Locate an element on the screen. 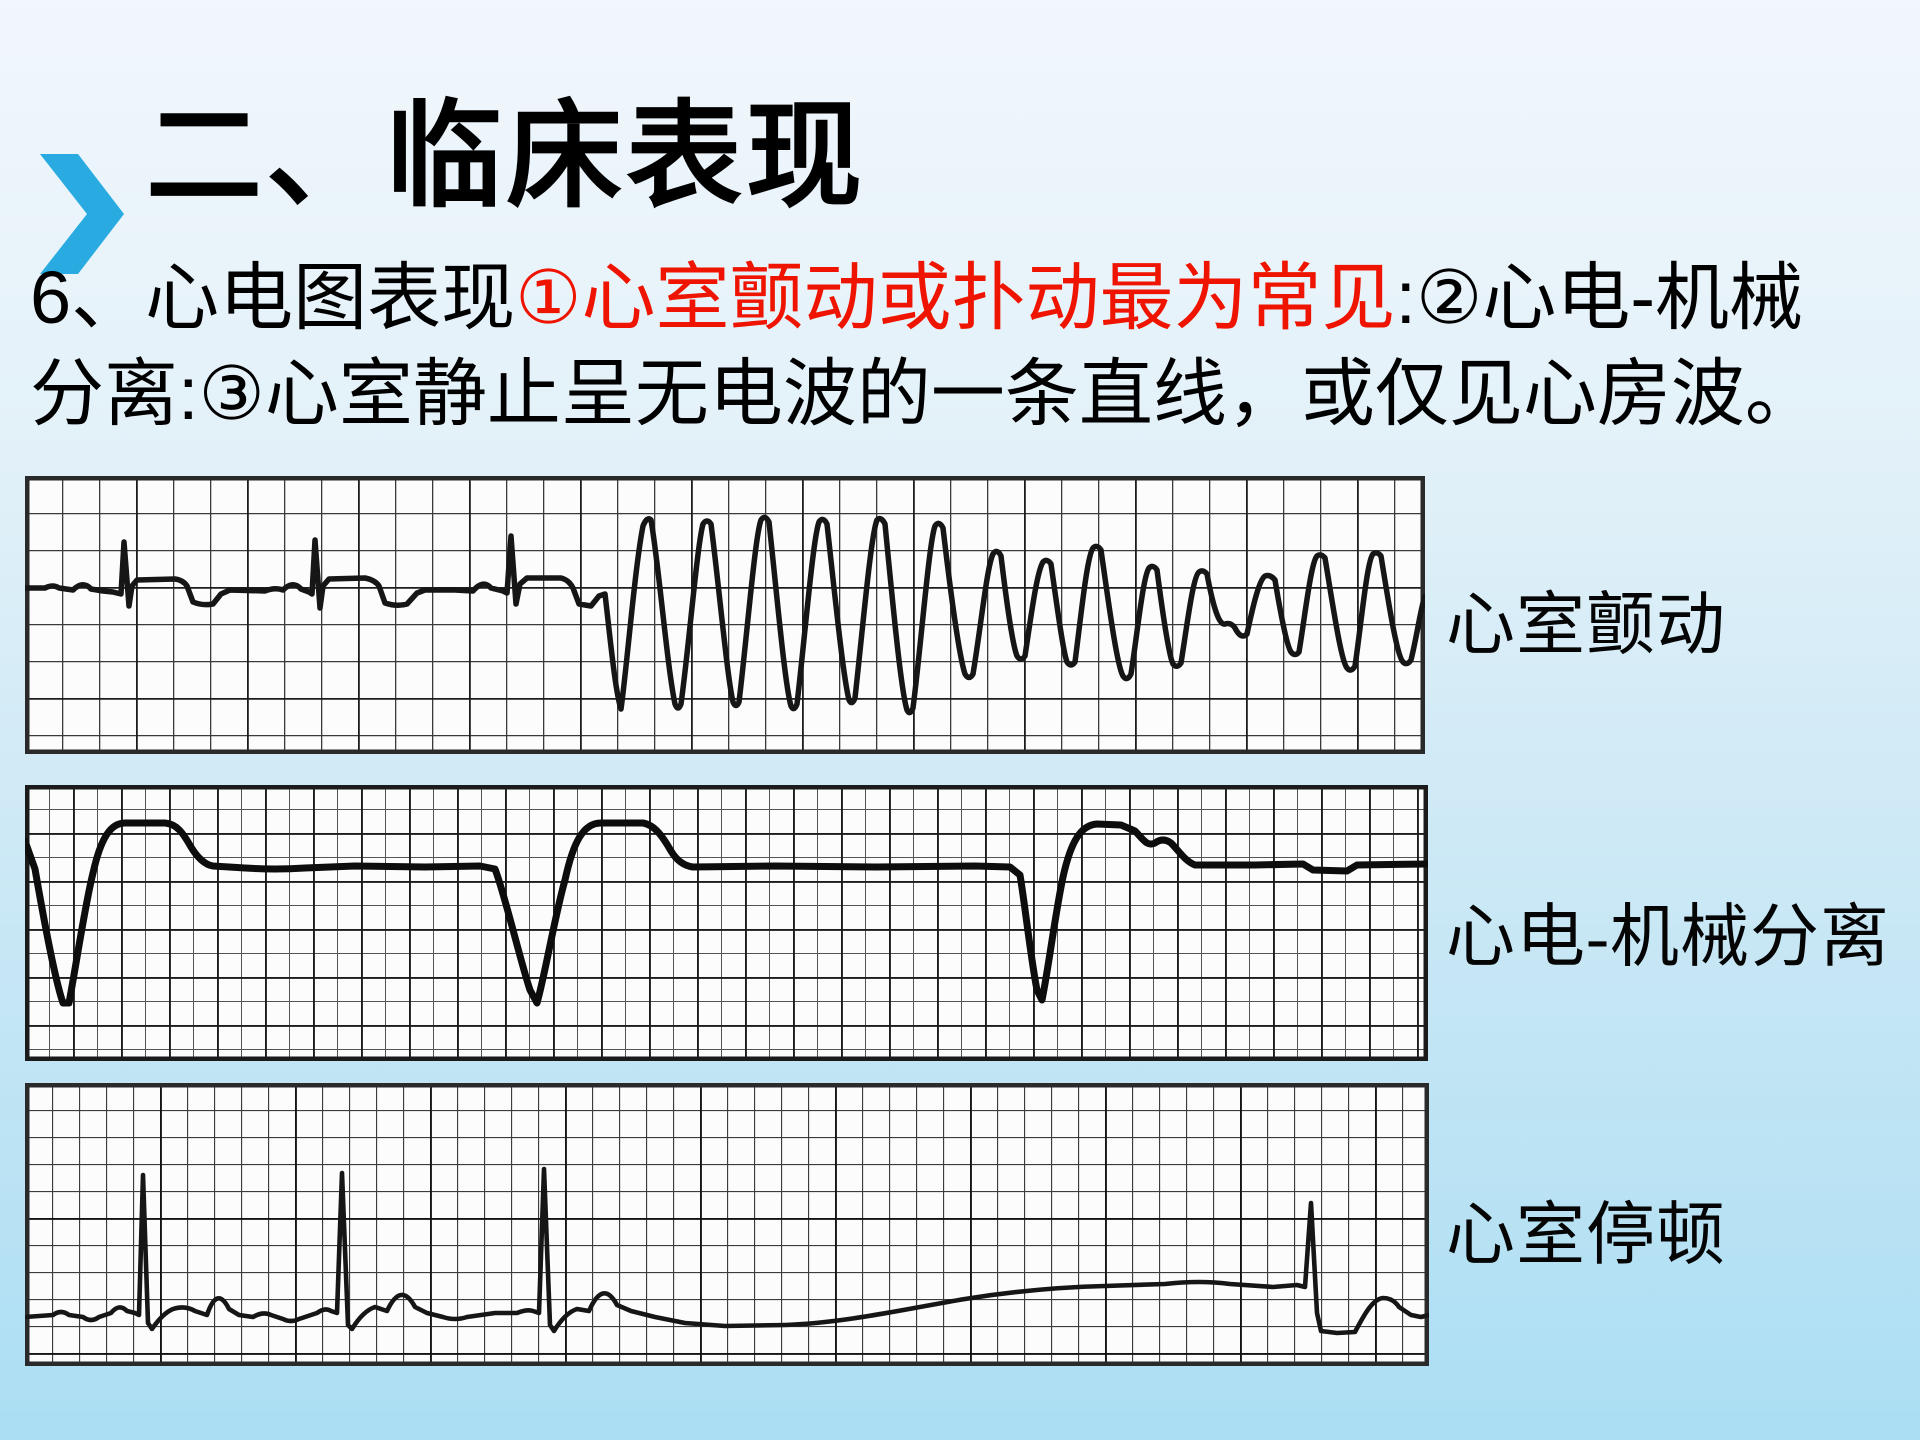 The image size is (1920, 1440). chevron-icon is located at coordinates (81, 214).